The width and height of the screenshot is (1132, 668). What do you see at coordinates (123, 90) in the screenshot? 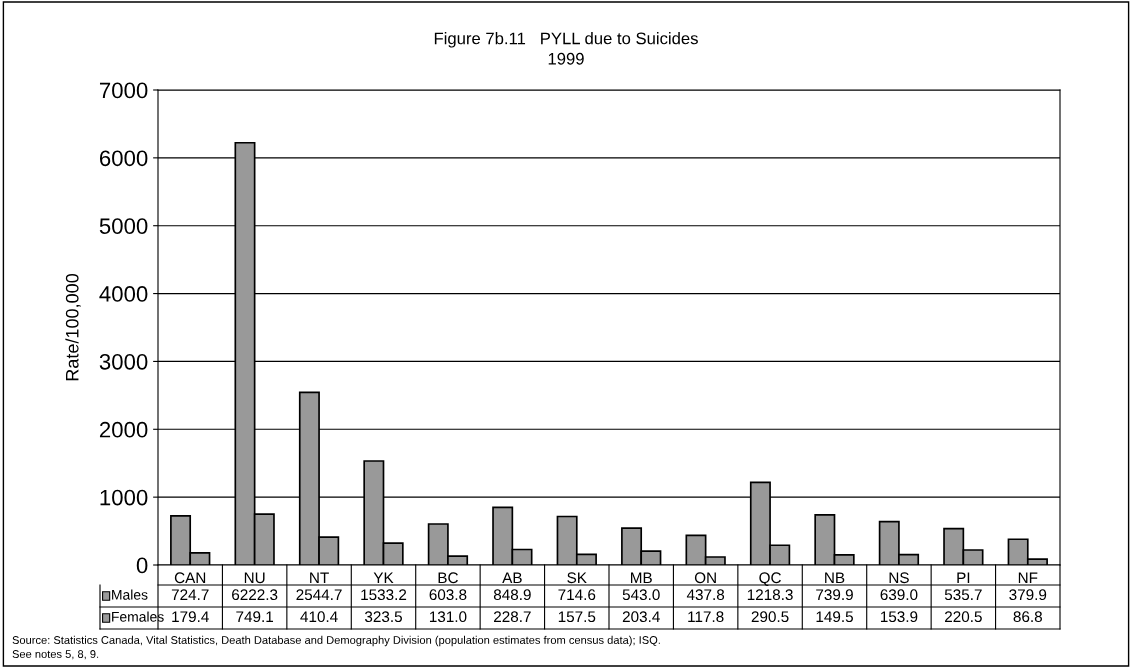
I see `y-tick-label: 7000` at bounding box center [123, 90].